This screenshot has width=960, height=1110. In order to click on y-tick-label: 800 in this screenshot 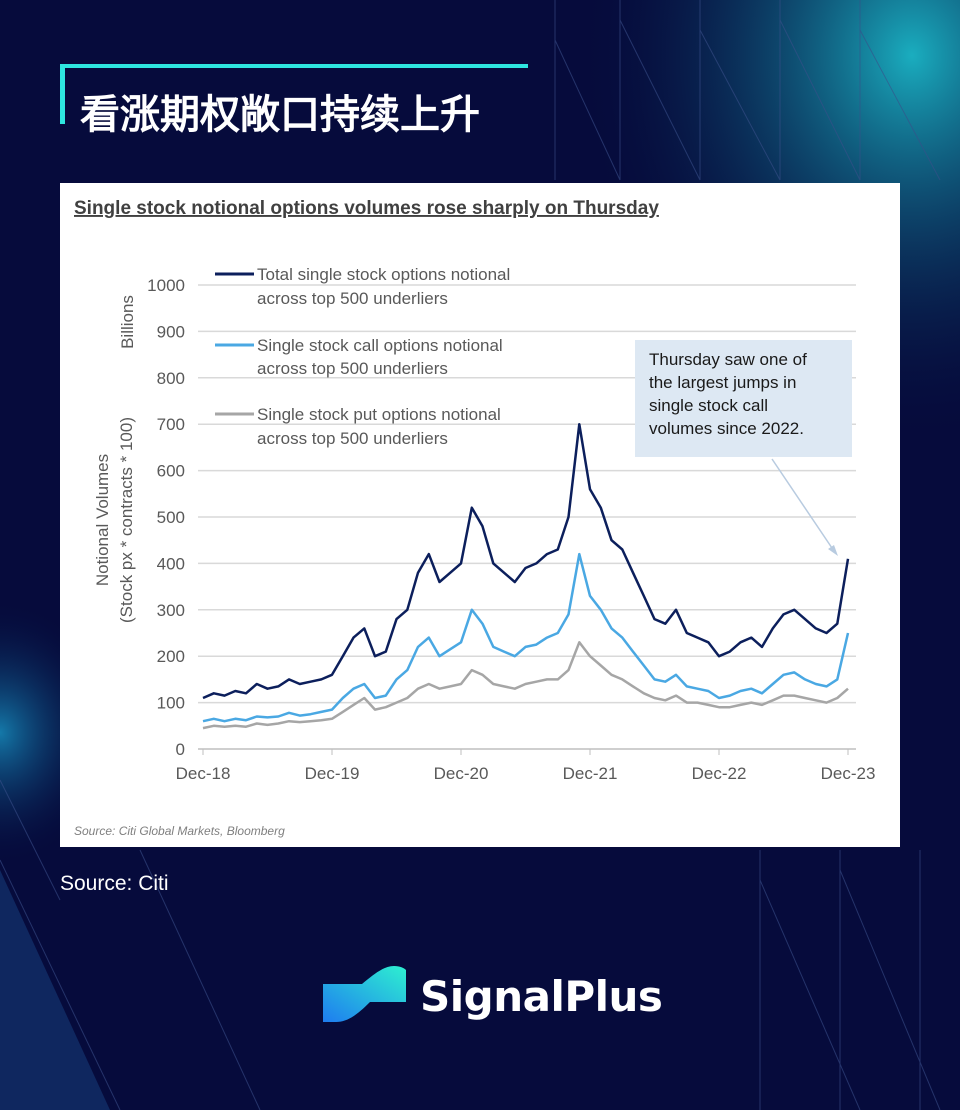, I will do `click(171, 378)`.